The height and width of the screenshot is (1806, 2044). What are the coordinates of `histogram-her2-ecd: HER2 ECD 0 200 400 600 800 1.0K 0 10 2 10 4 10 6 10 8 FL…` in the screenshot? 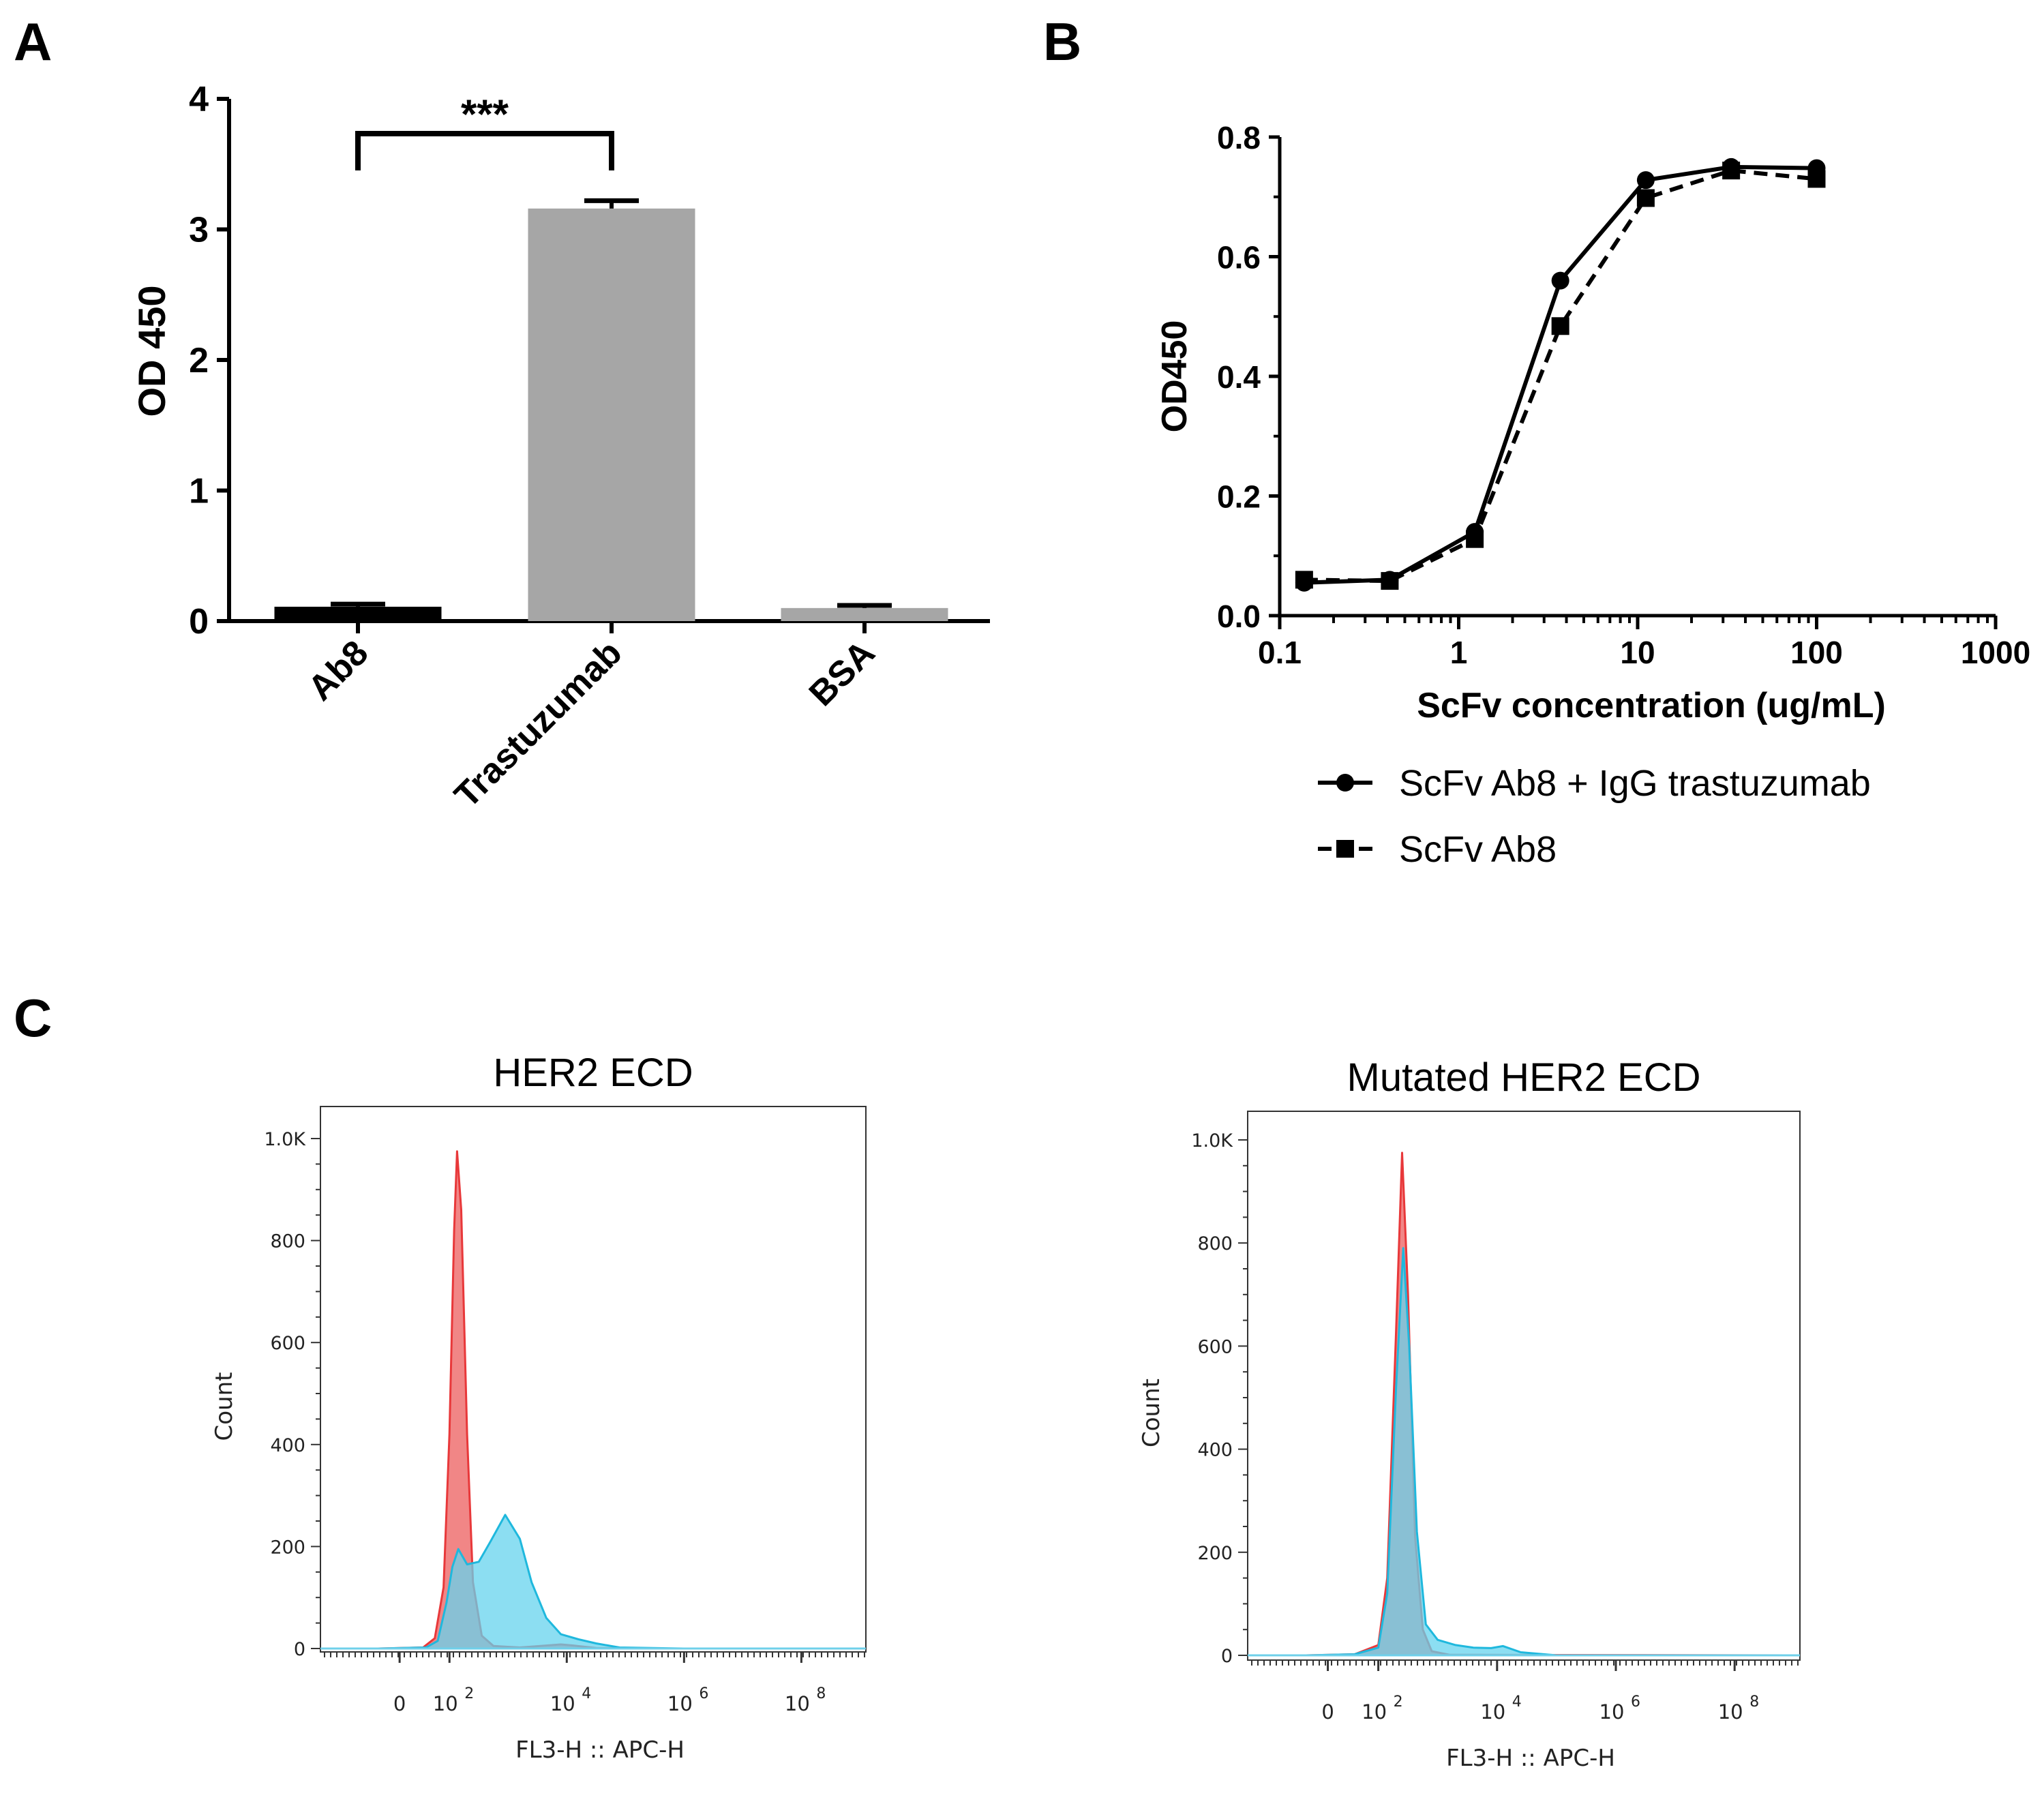 It's located at (539, 1407).